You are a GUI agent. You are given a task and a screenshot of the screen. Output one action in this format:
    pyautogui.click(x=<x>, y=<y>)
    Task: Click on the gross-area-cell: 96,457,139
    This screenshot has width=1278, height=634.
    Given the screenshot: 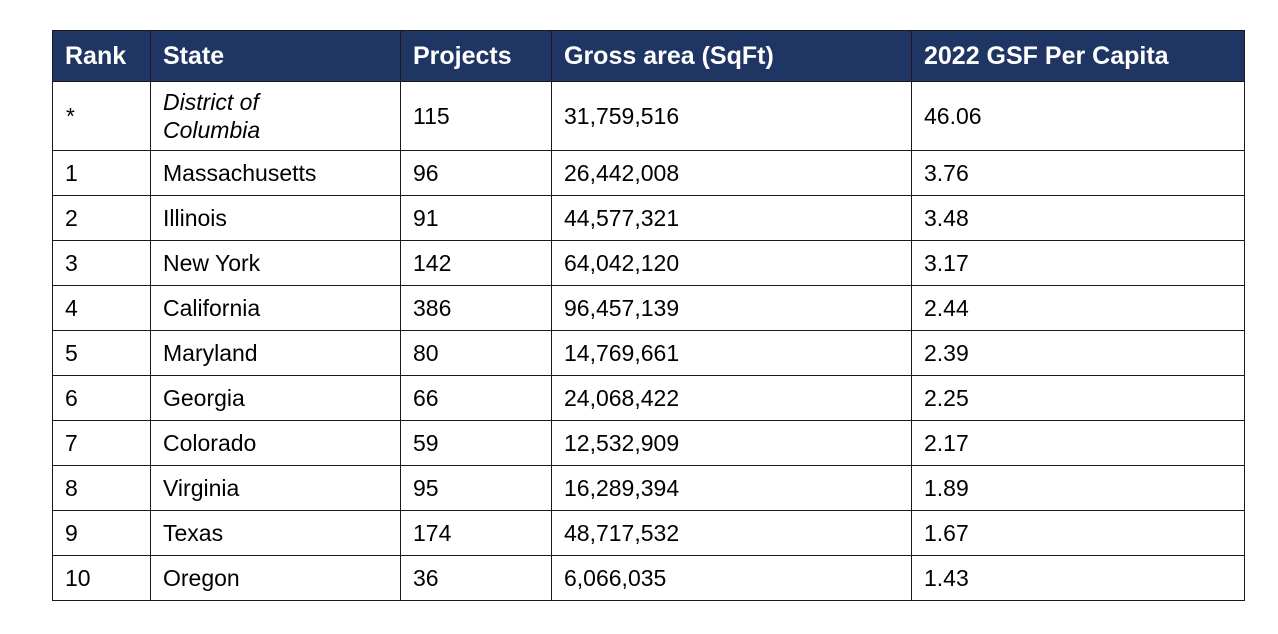 What is the action you would take?
    pyautogui.click(x=731, y=308)
    